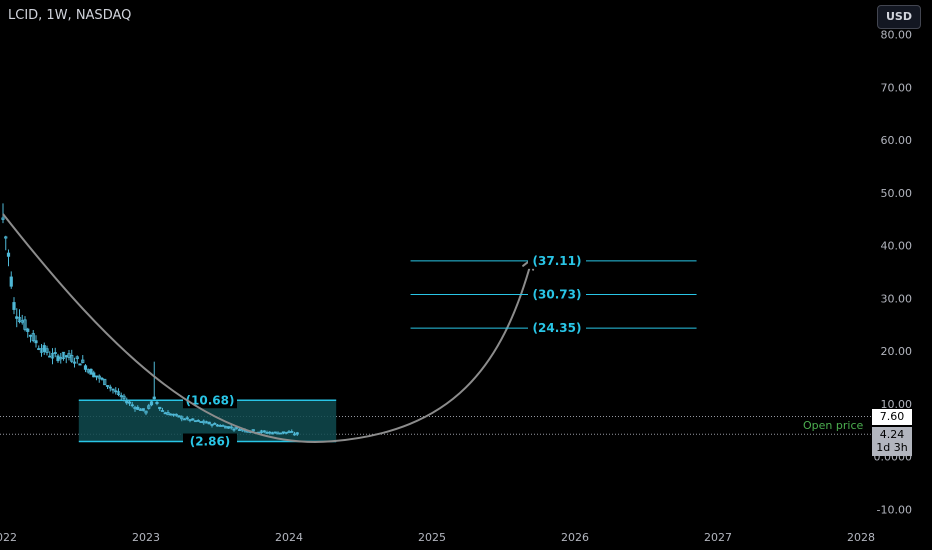 The width and height of the screenshot is (932, 550). I want to click on zone-label: (2.86), so click(210, 442).